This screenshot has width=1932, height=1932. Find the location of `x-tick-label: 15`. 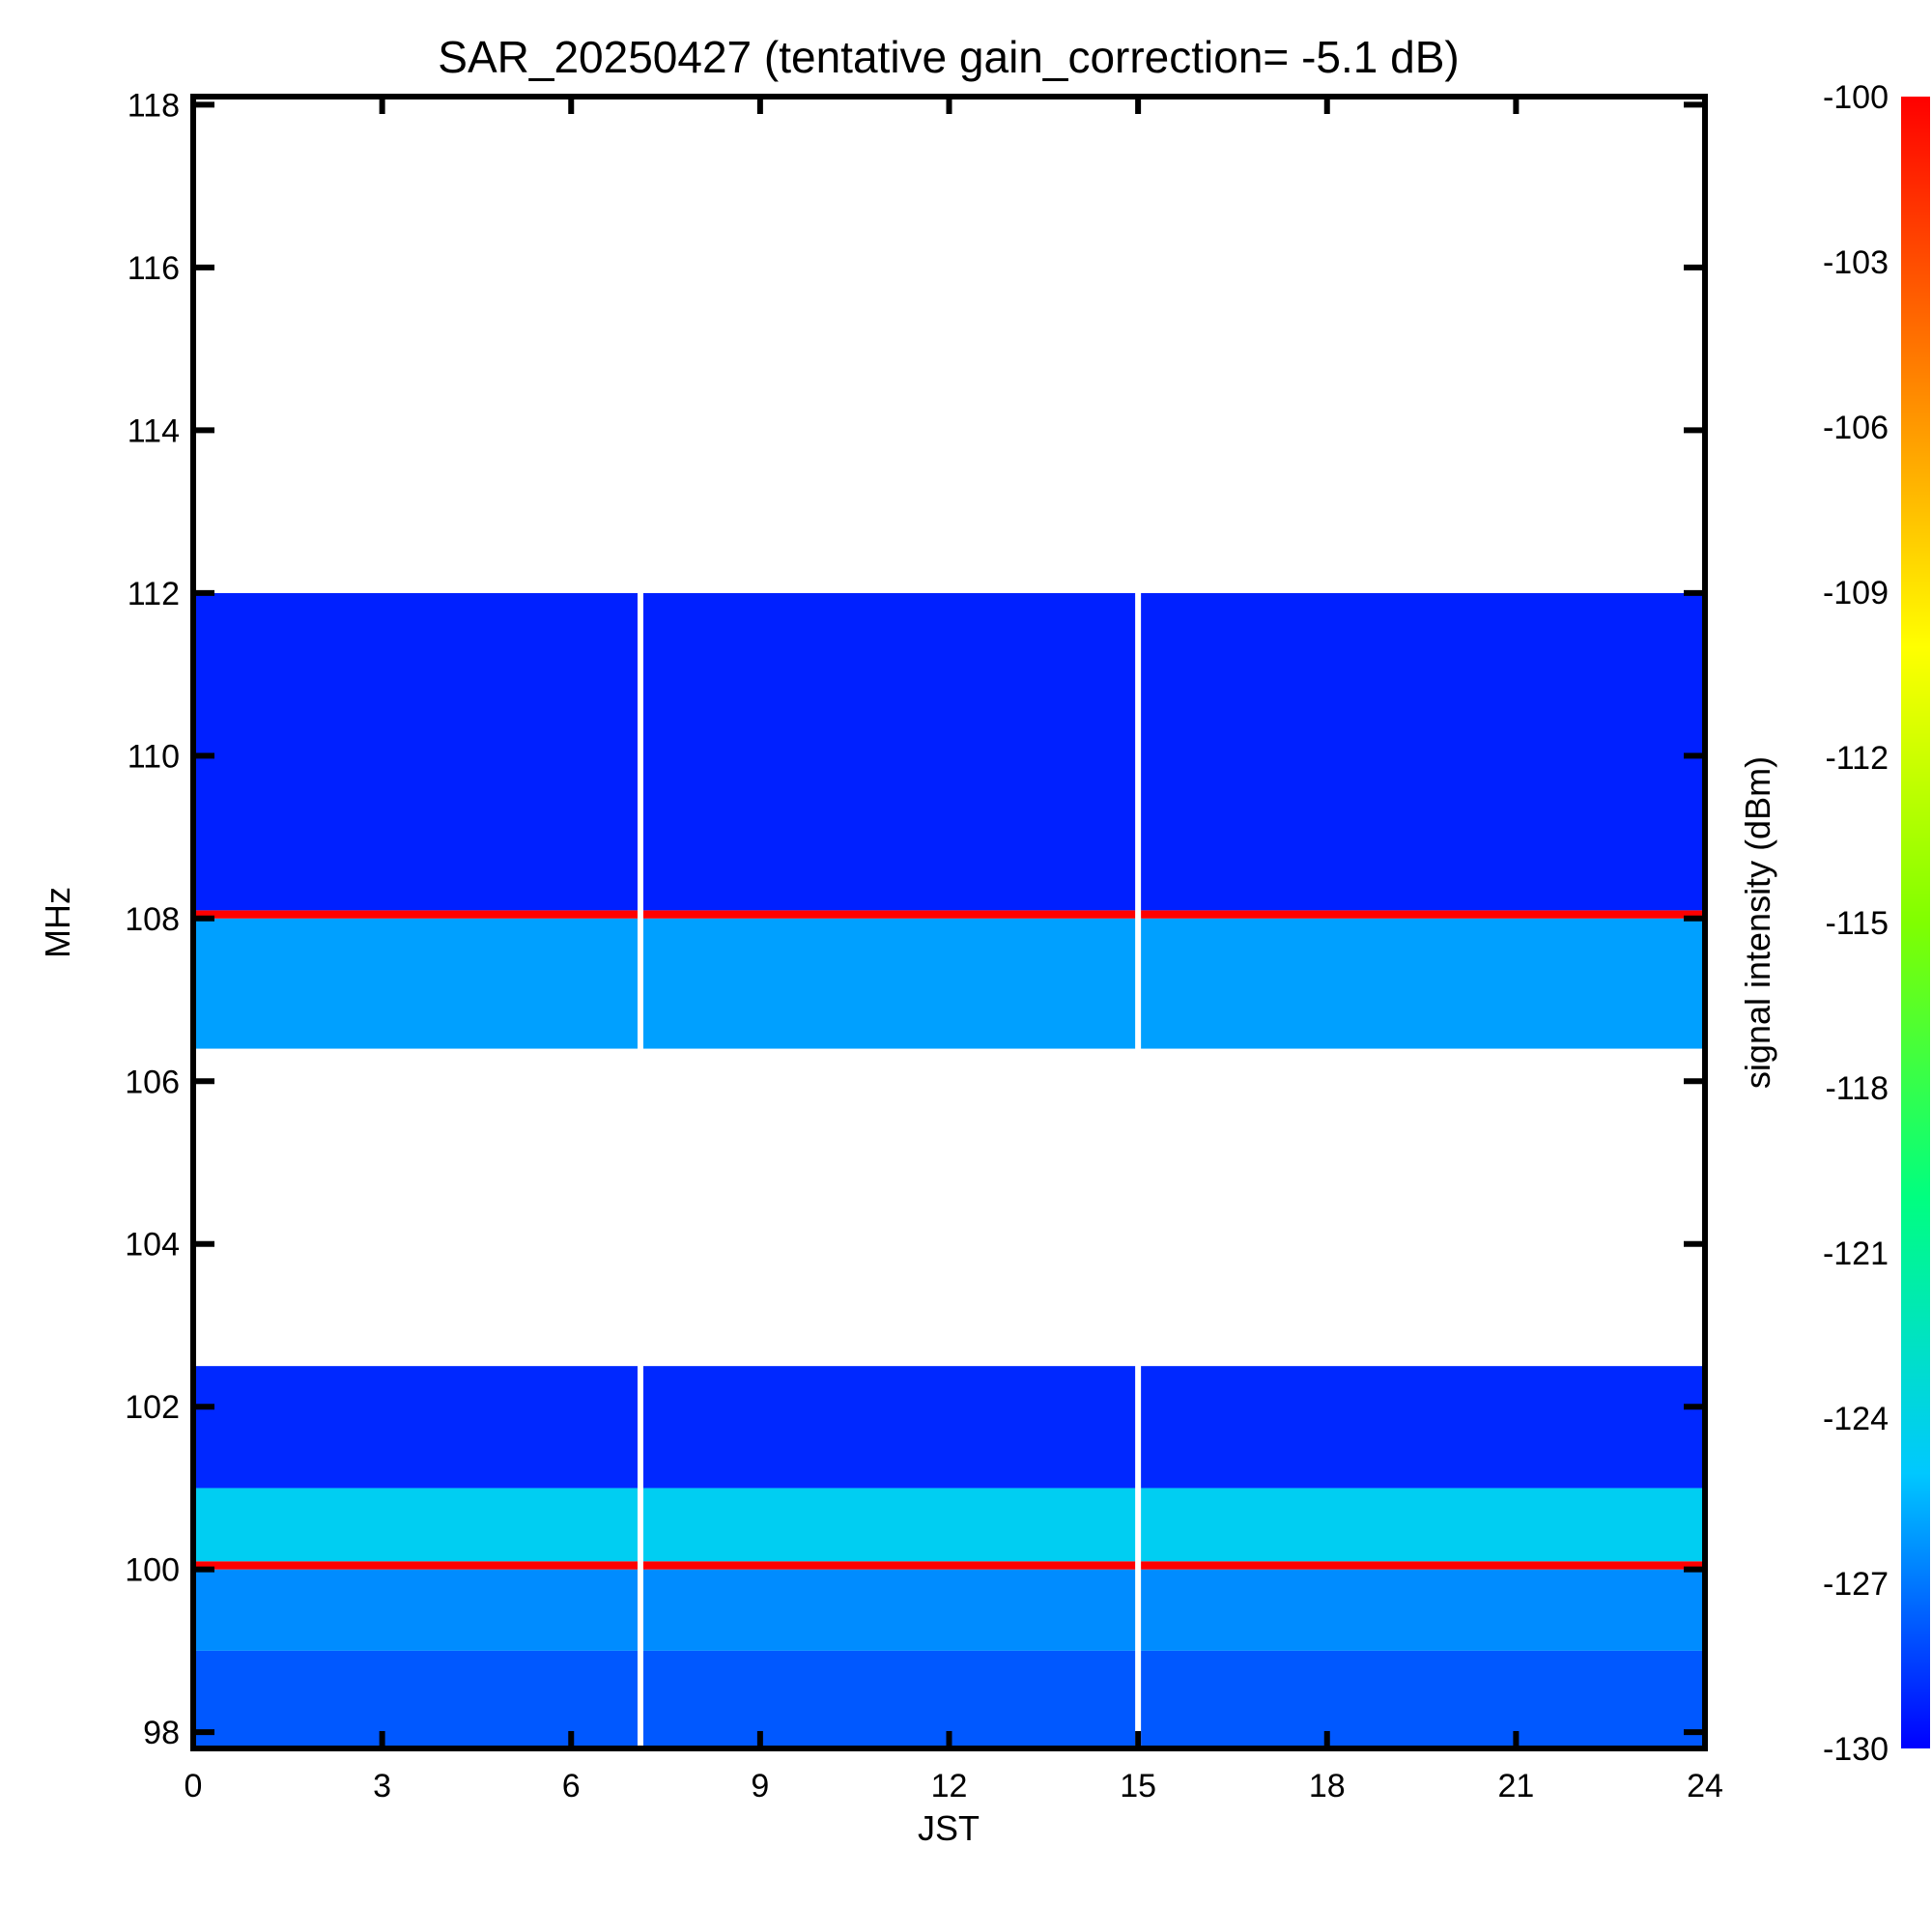

x-tick-label: 15 is located at coordinates (1138, 1786).